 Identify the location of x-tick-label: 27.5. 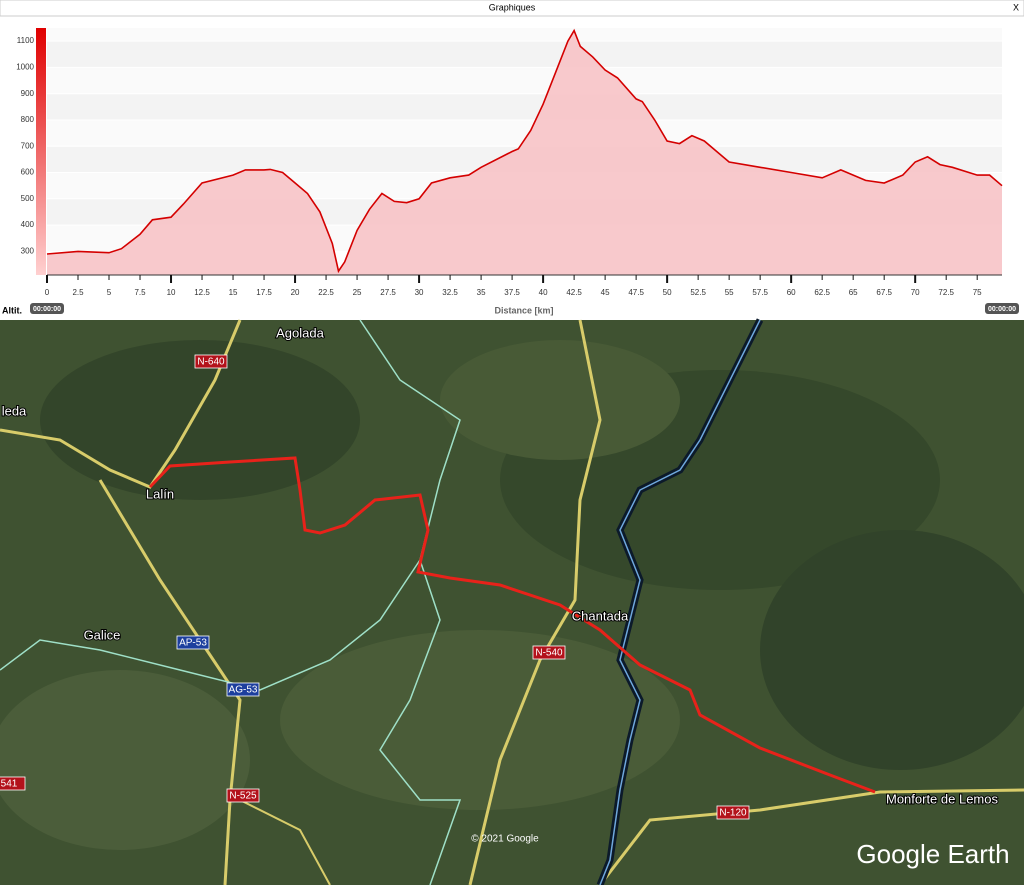
(388, 292).